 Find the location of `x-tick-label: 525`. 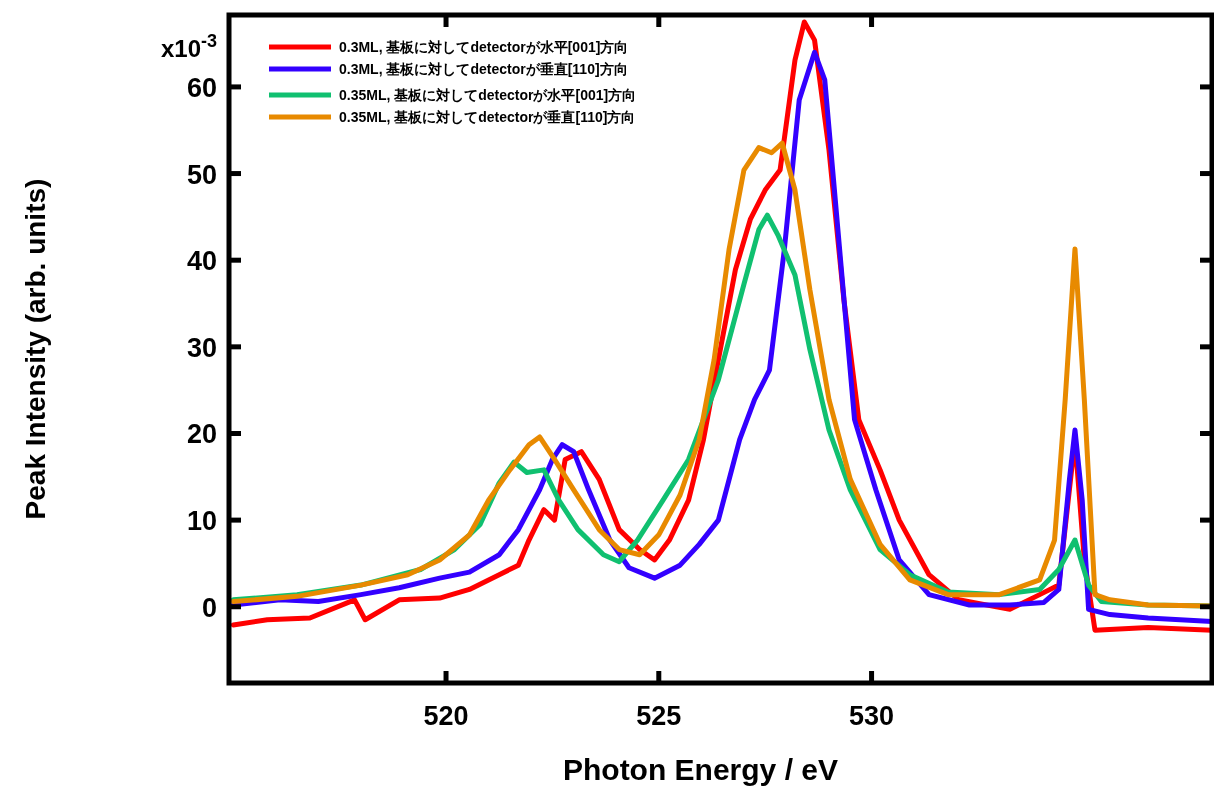

x-tick-label: 525 is located at coordinates (659, 716).